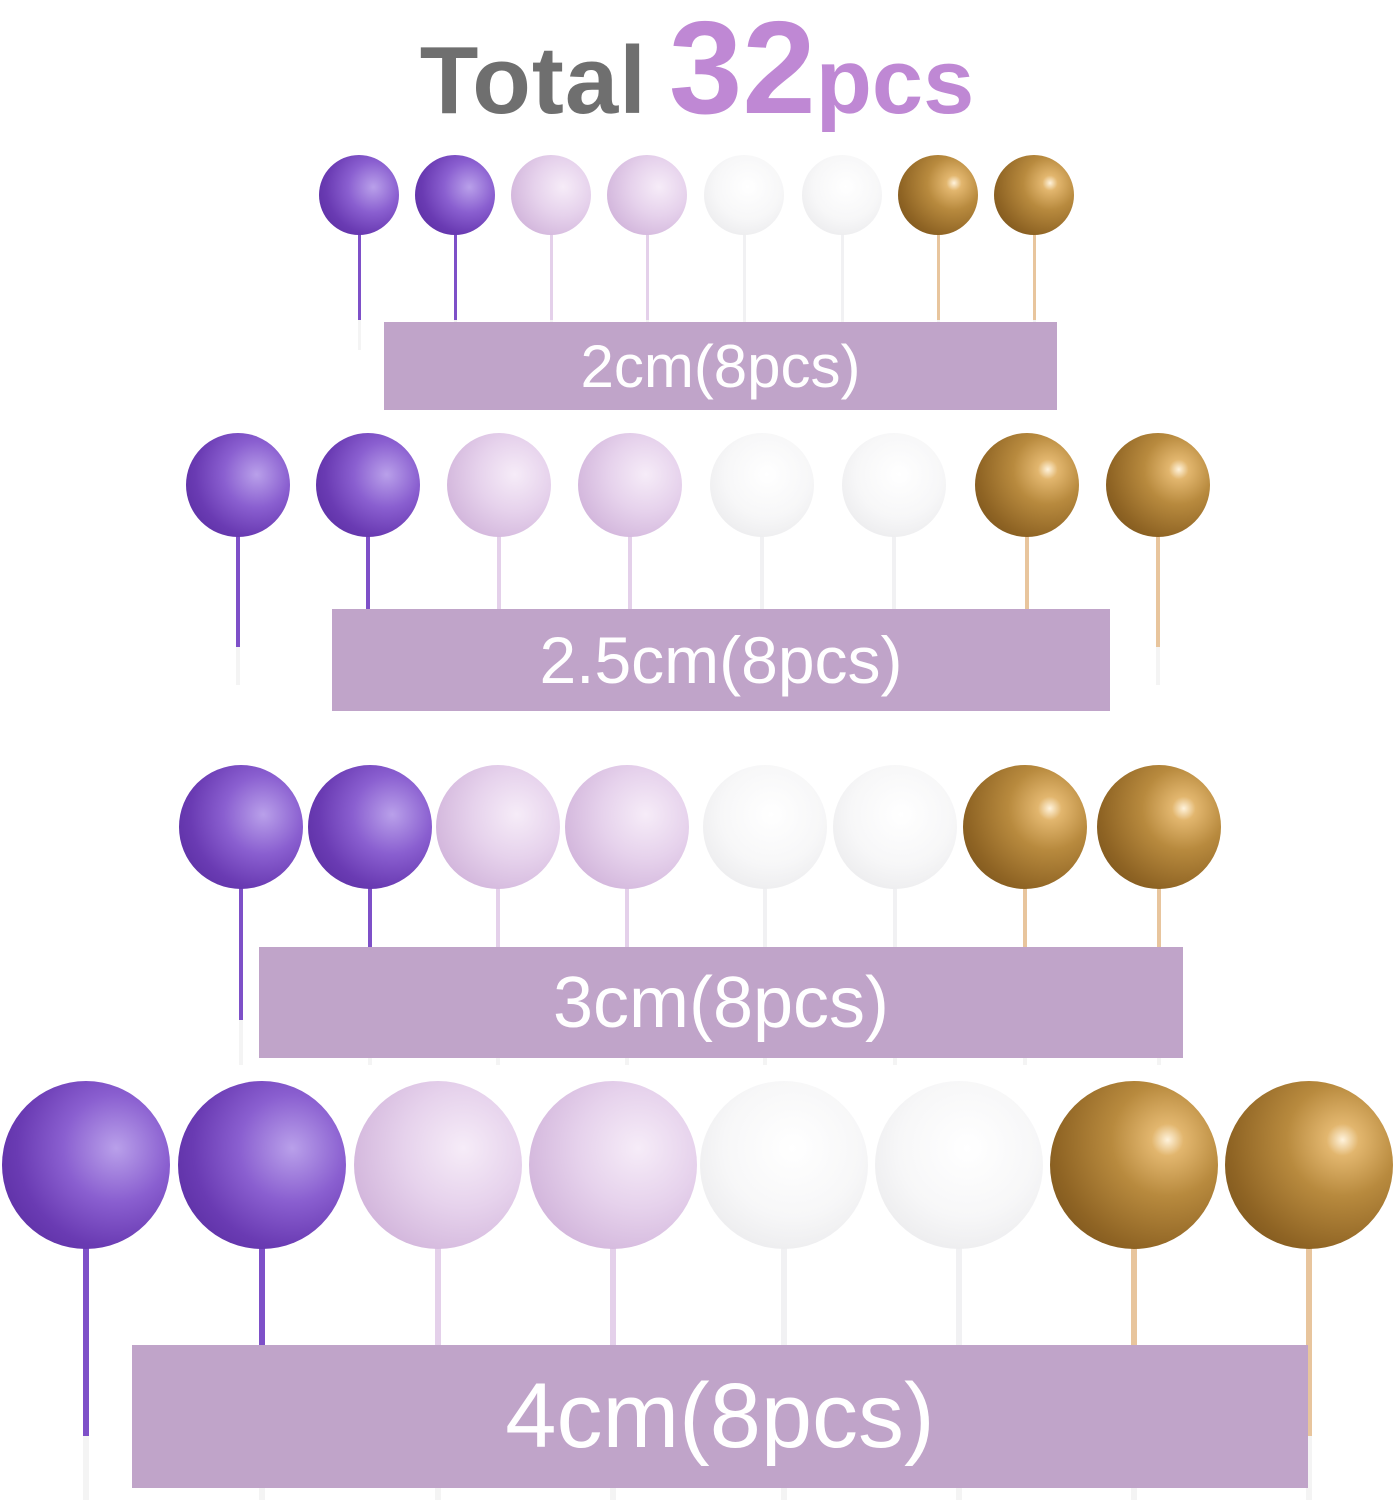  I want to click on size-label-bar: 3cm(8pcs), so click(721, 1002).